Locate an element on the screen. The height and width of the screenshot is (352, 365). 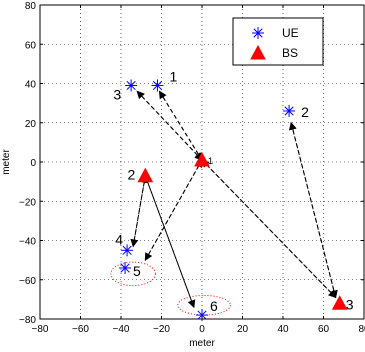
legend-ue-asterisk is located at coordinates (258, 33).